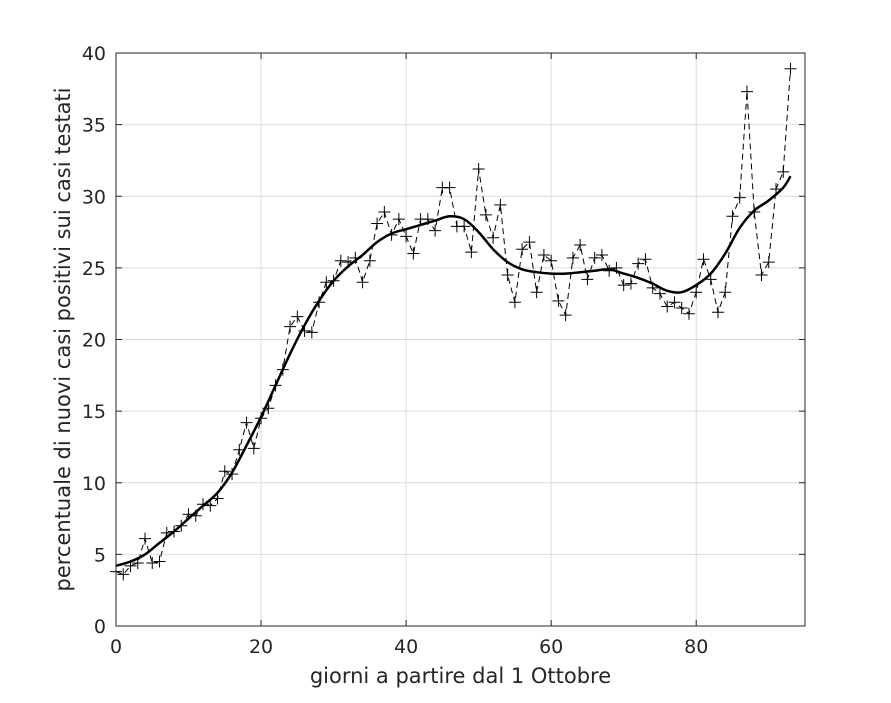  I want to click on y-tick-label: 10, so click(94, 484).